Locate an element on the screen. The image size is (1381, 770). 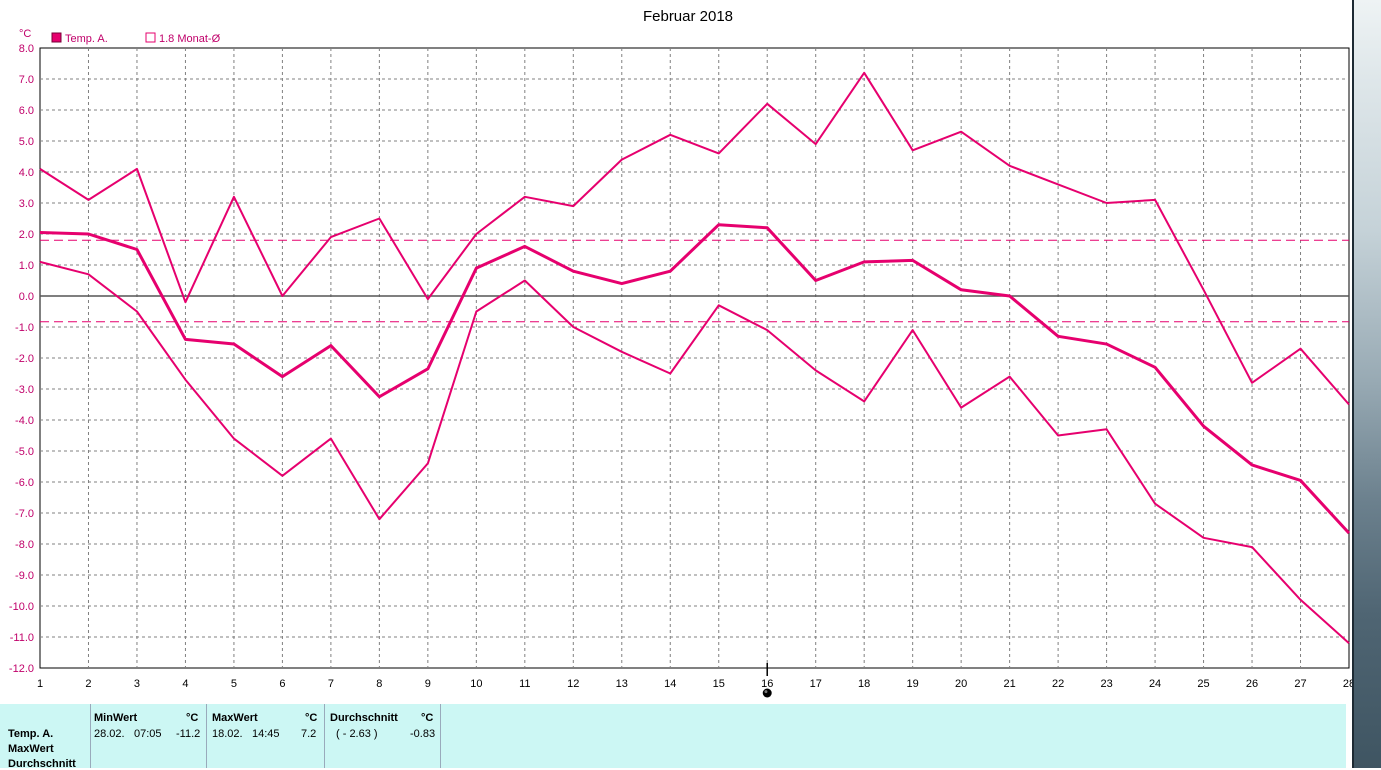
y-tick-label: -5.0 is located at coordinates (24, 452).